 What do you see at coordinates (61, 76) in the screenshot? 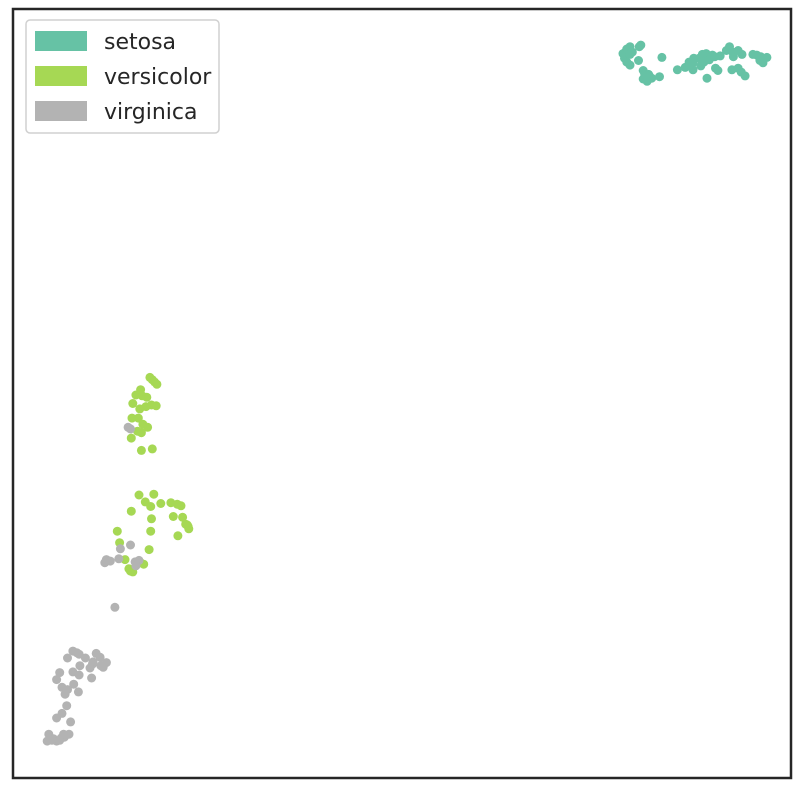
I see `legend-swatch-versicolor` at bounding box center [61, 76].